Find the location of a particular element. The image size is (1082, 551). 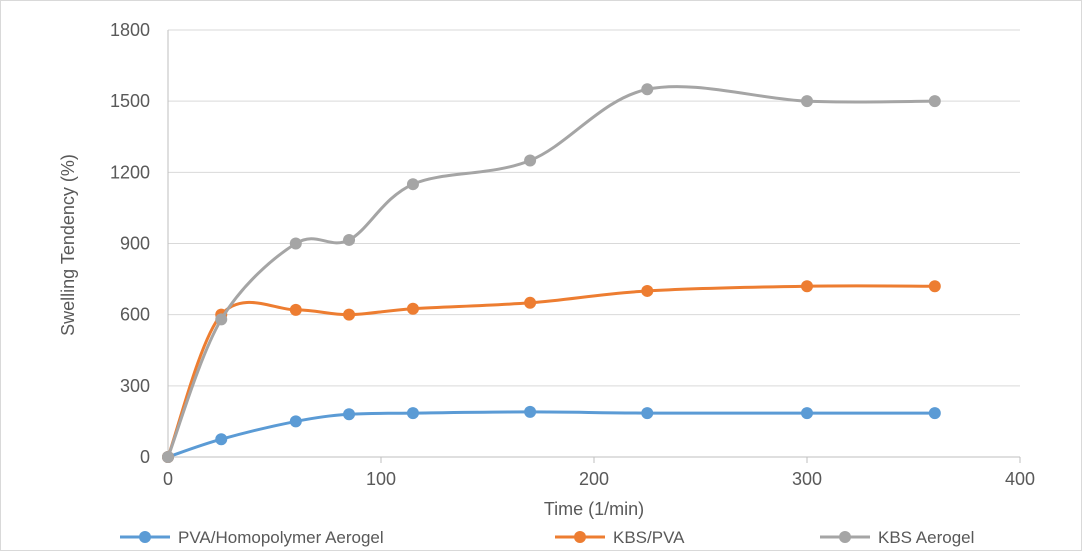

y-tick-label: 1800 is located at coordinates (130, 30).